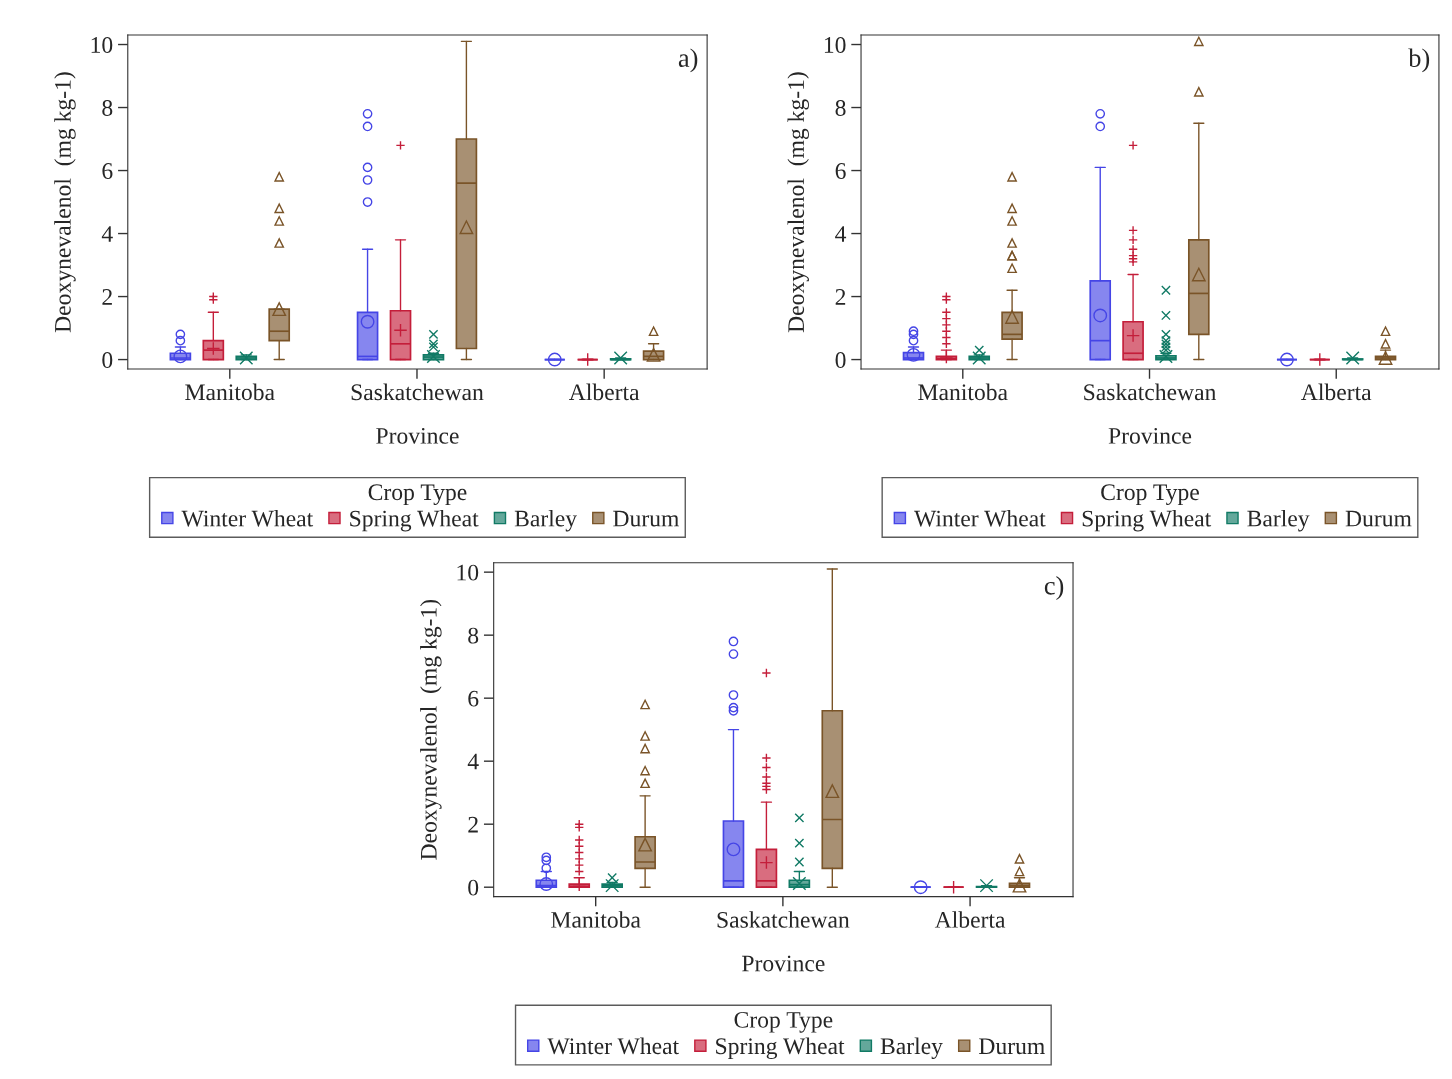 This screenshot has width=1452, height=1079. What do you see at coordinates (1419, 60) in the screenshot?
I see `annotation: b)` at bounding box center [1419, 60].